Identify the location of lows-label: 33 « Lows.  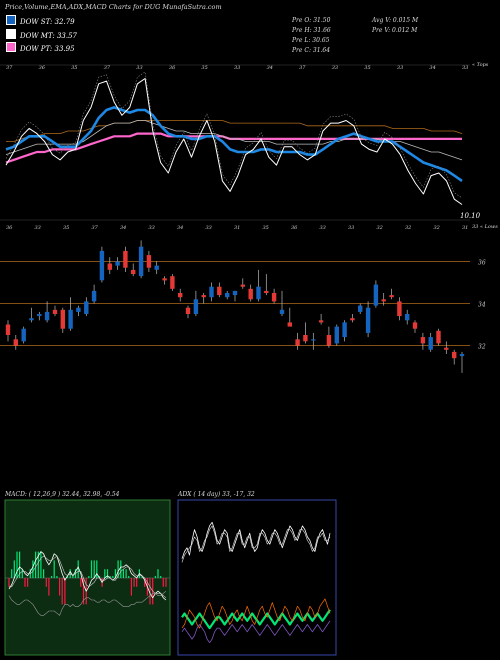
(485, 227).